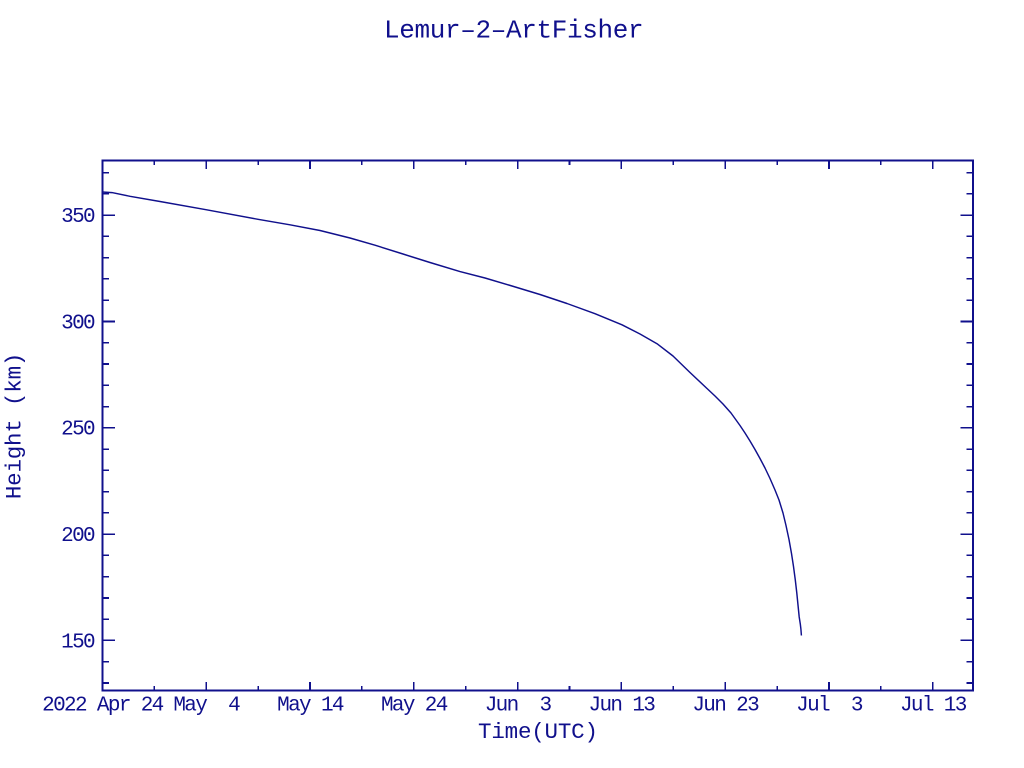 The image size is (1024, 768). Describe the element at coordinates (78, 217) in the screenshot. I see `svg-text: 350` at that location.